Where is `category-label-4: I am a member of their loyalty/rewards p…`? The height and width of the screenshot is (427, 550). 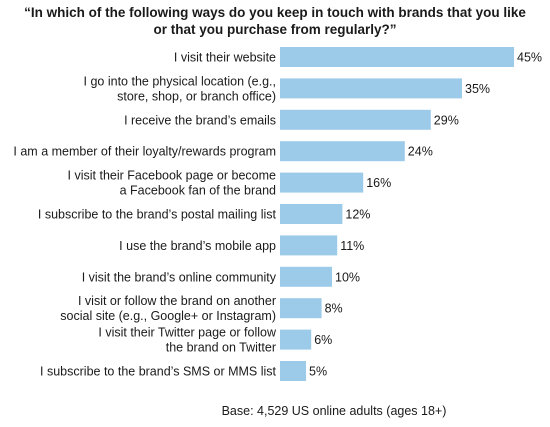
category-label-4: I am a member of their loyalty/rewards p… is located at coordinates (144, 152).